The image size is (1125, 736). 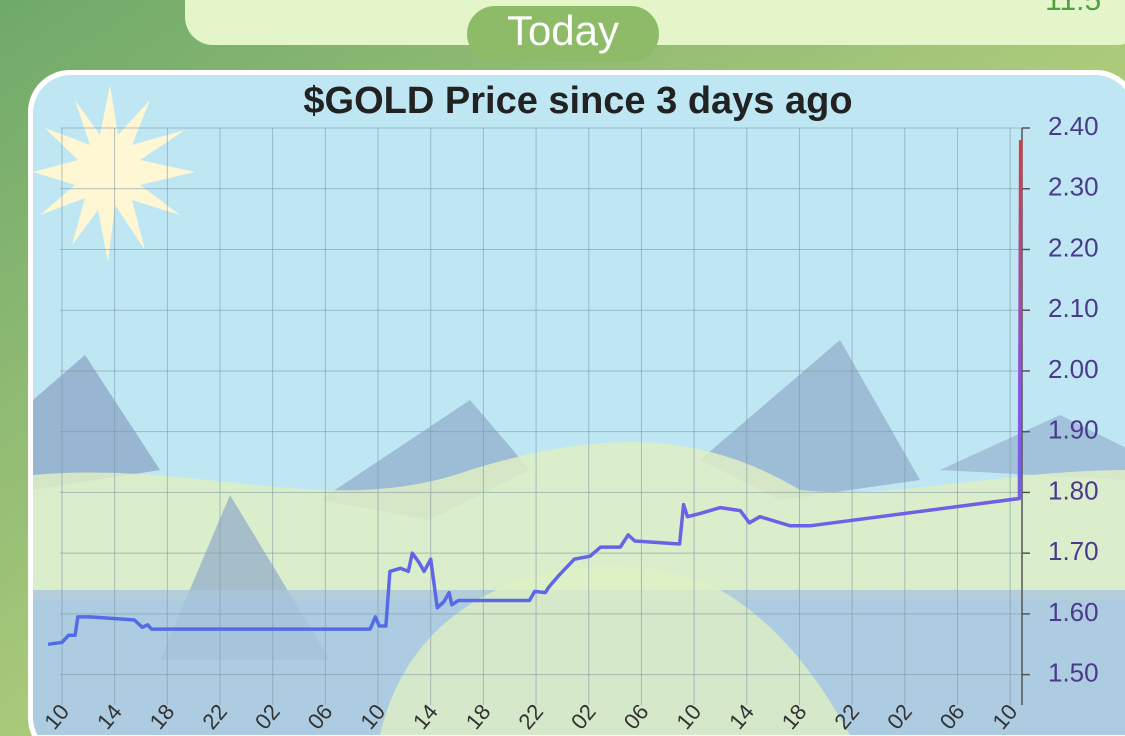 What do you see at coordinates (114, 173) in the screenshot?
I see `sun` at bounding box center [114, 173].